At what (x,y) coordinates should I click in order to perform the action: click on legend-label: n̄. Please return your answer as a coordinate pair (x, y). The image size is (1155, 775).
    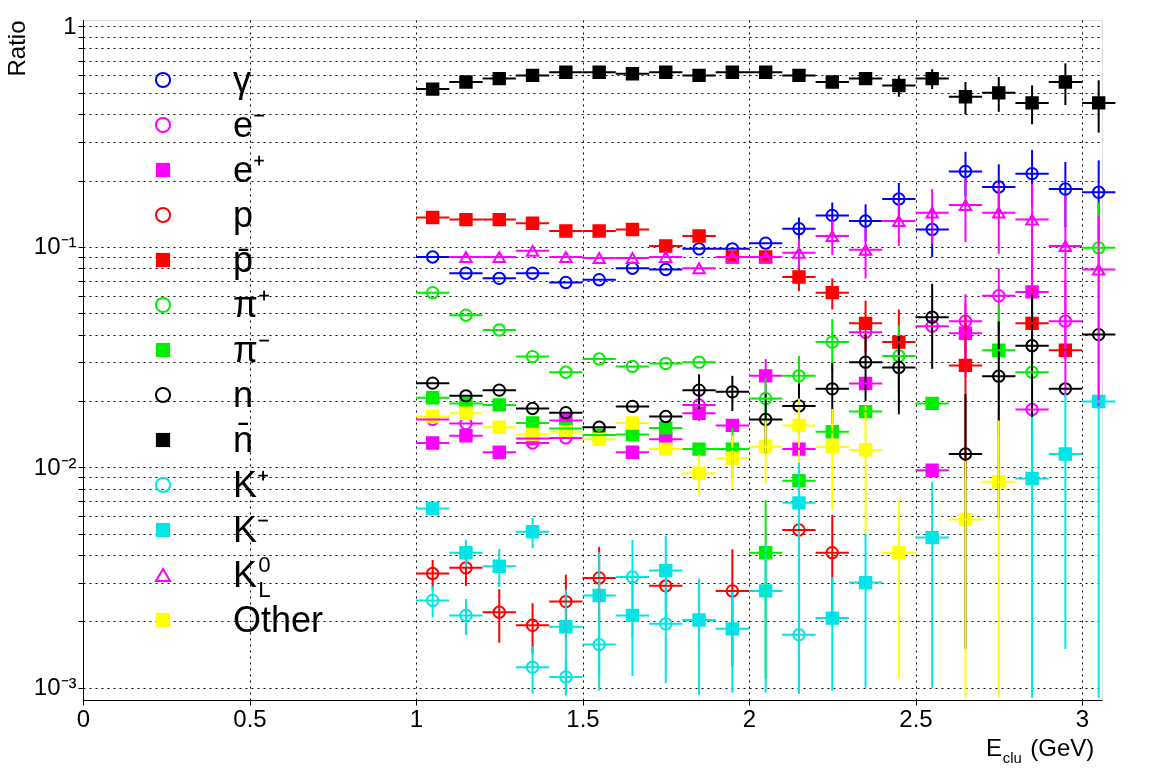
    Looking at the image, I should click on (243, 439).